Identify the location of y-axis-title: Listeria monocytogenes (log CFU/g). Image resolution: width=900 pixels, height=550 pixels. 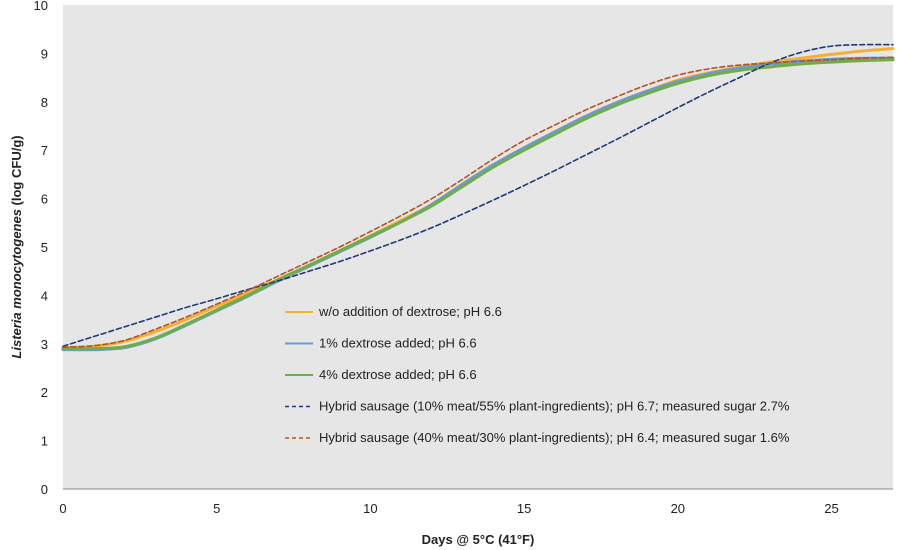
(16, 246).